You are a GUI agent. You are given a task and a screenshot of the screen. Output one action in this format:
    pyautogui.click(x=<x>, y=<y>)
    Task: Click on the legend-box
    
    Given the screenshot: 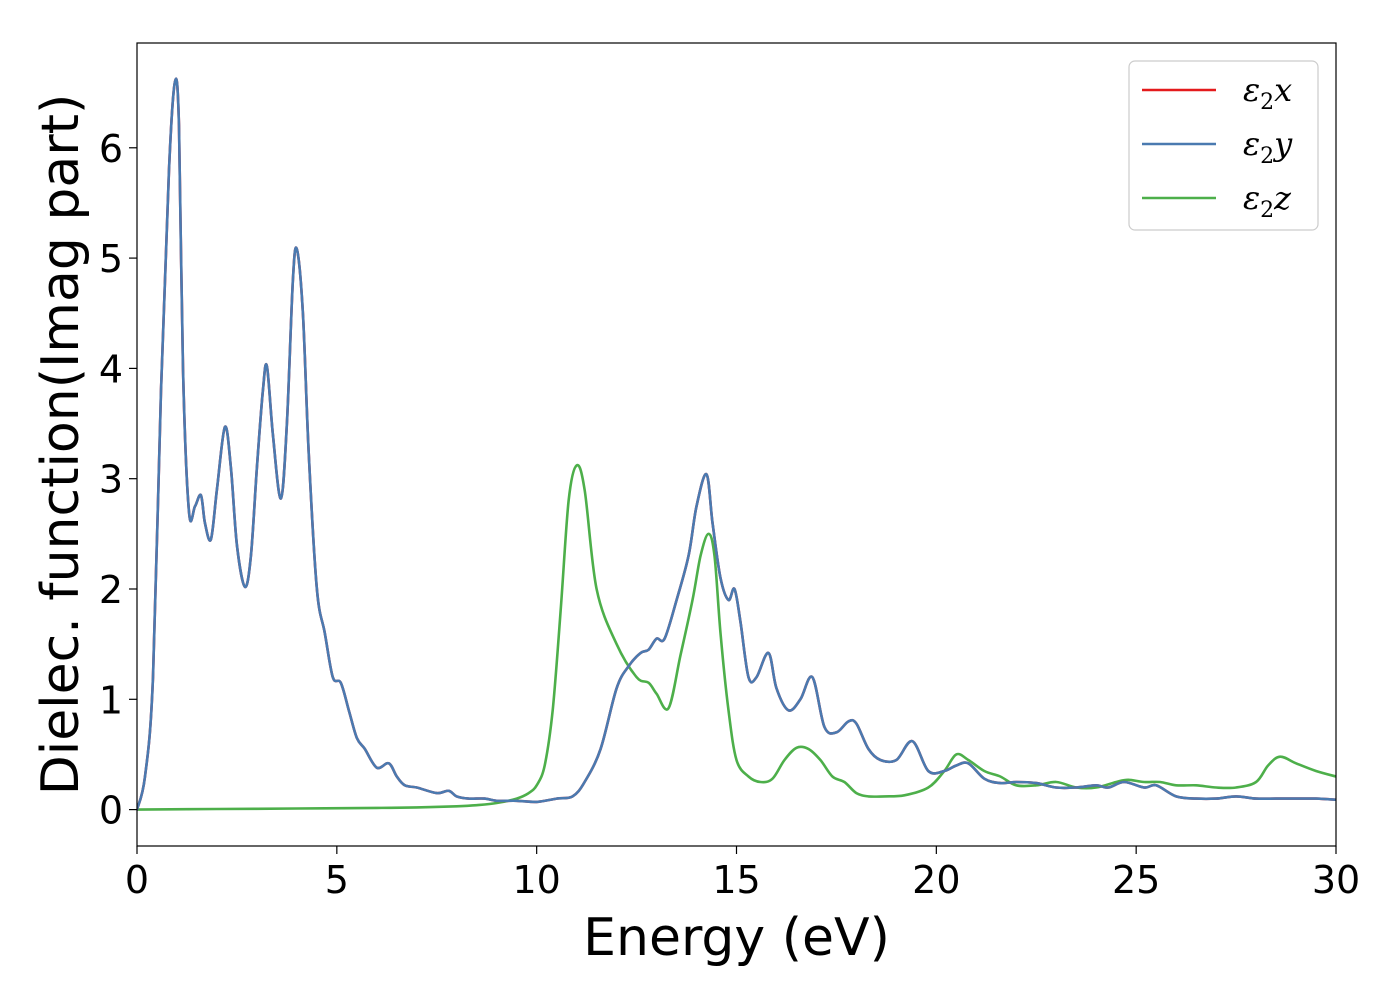 What is the action you would take?
    pyautogui.click(x=1223, y=145)
    